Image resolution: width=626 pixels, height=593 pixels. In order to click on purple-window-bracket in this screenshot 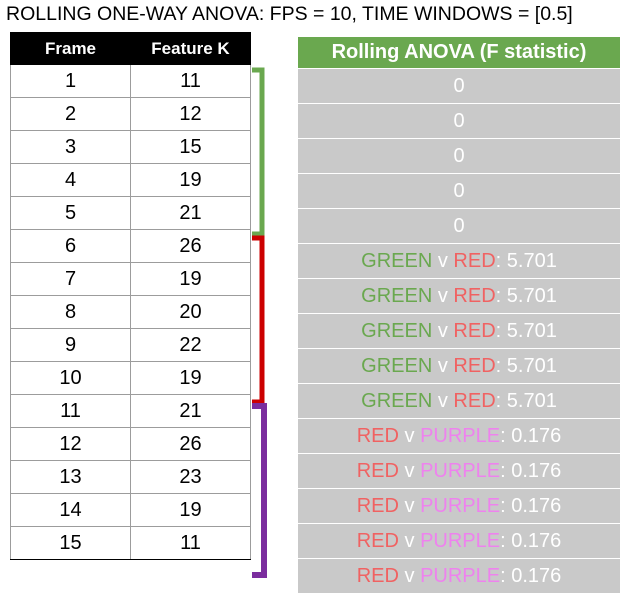, I will do `click(258, 490)`.